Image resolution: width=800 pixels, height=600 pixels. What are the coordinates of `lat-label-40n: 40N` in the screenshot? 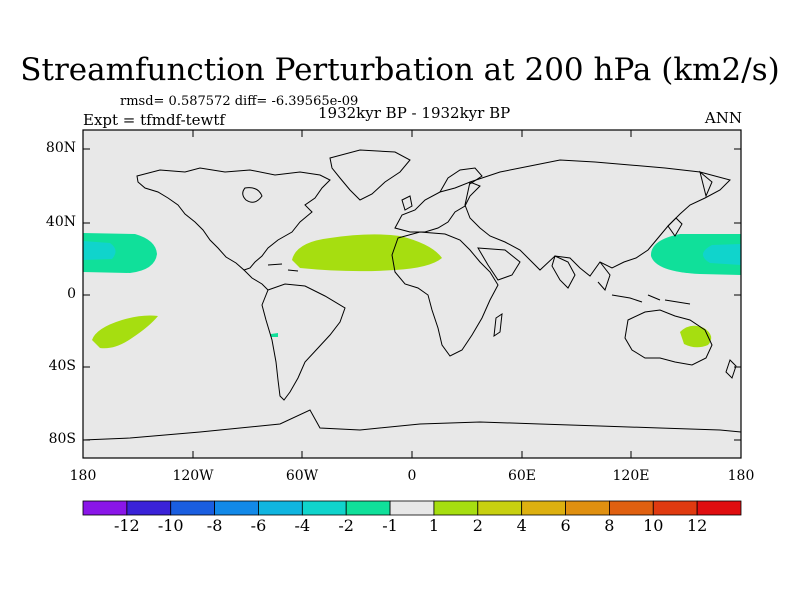 It's located at (60, 222).